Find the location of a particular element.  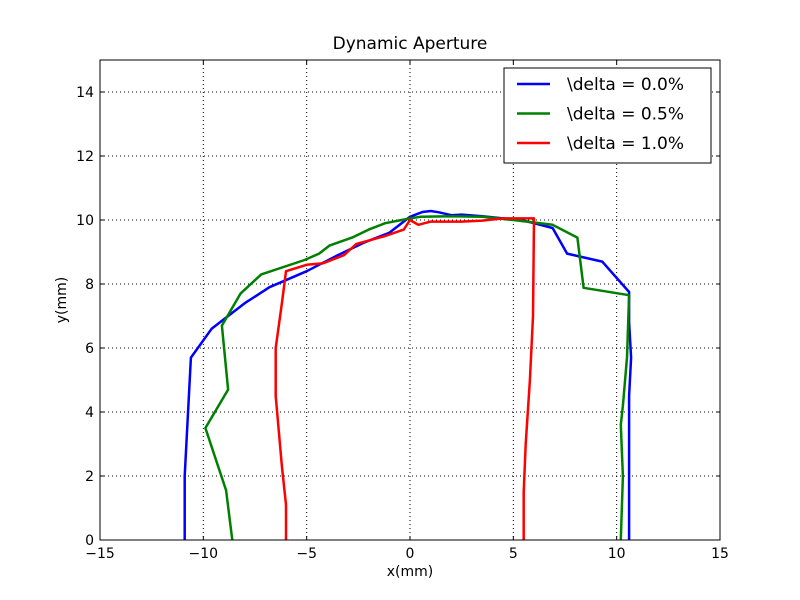

x-tick-label: 5 is located at coordinates (513, 554).